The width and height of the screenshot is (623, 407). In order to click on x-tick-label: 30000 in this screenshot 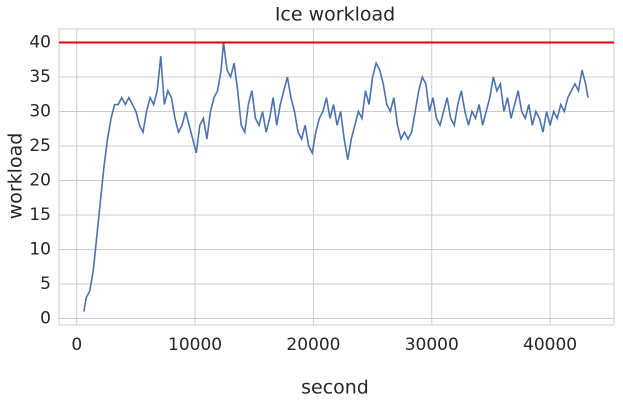, I will do `click(432, 345)`.